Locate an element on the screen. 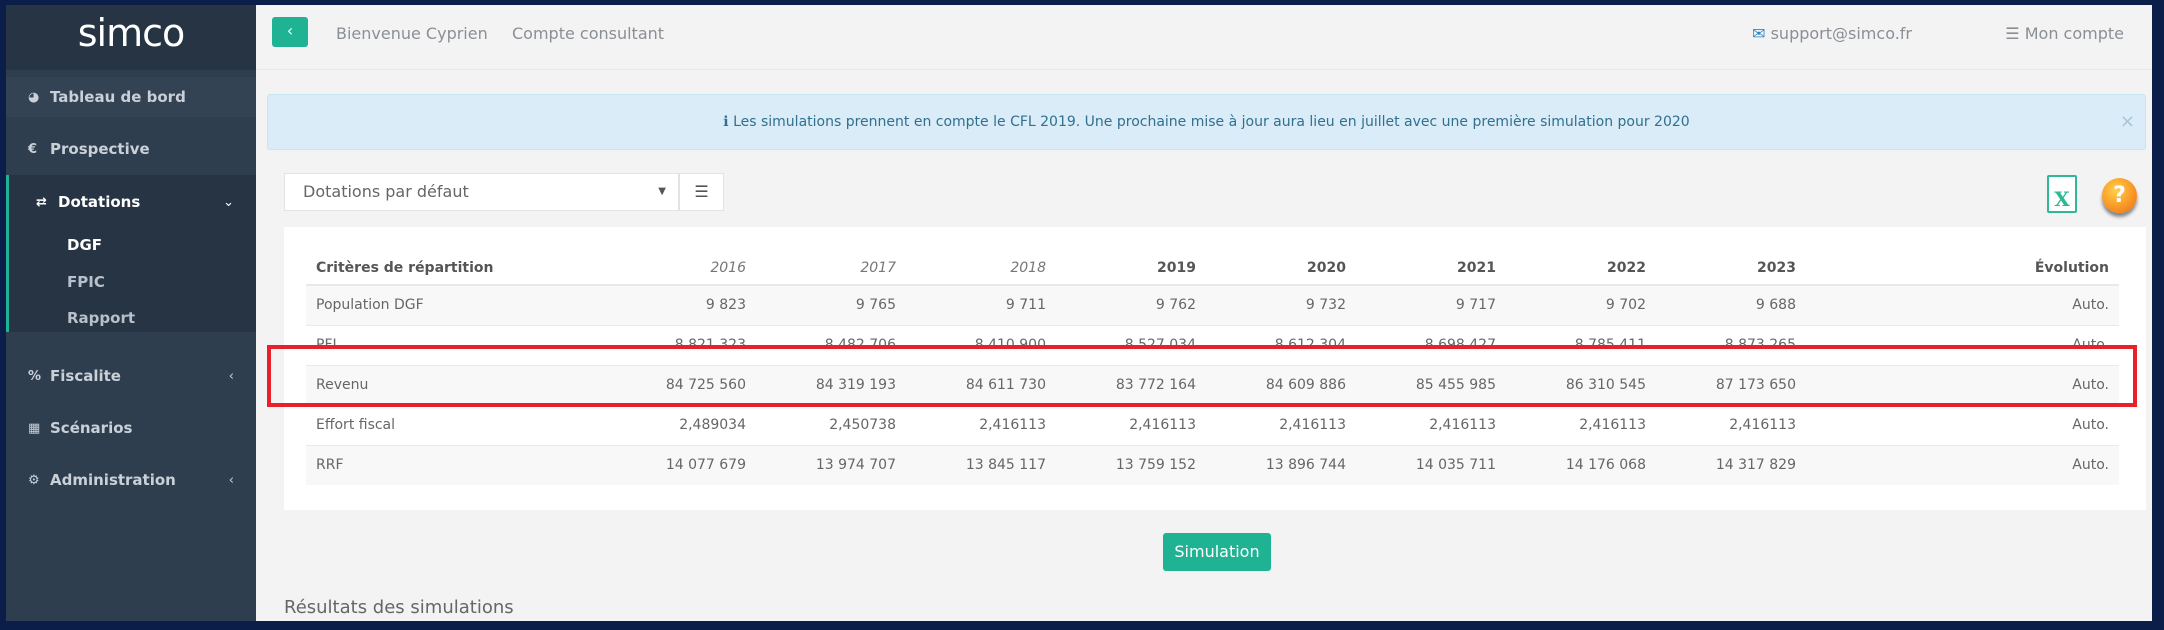  table-cell: 84 319 193 is located at coordinates (831, 384).